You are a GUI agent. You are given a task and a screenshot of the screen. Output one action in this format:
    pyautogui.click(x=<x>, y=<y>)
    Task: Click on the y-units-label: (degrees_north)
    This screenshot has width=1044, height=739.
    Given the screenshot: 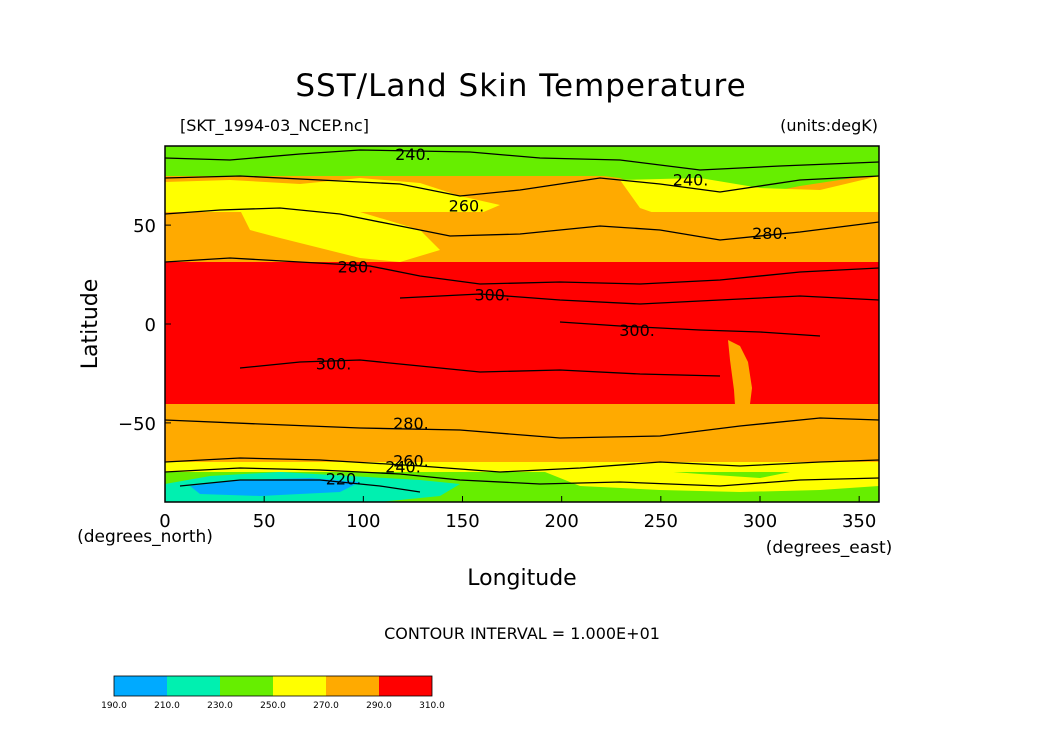 What is the action you would take?
    pyautogui.click(x=145, y=537)
    